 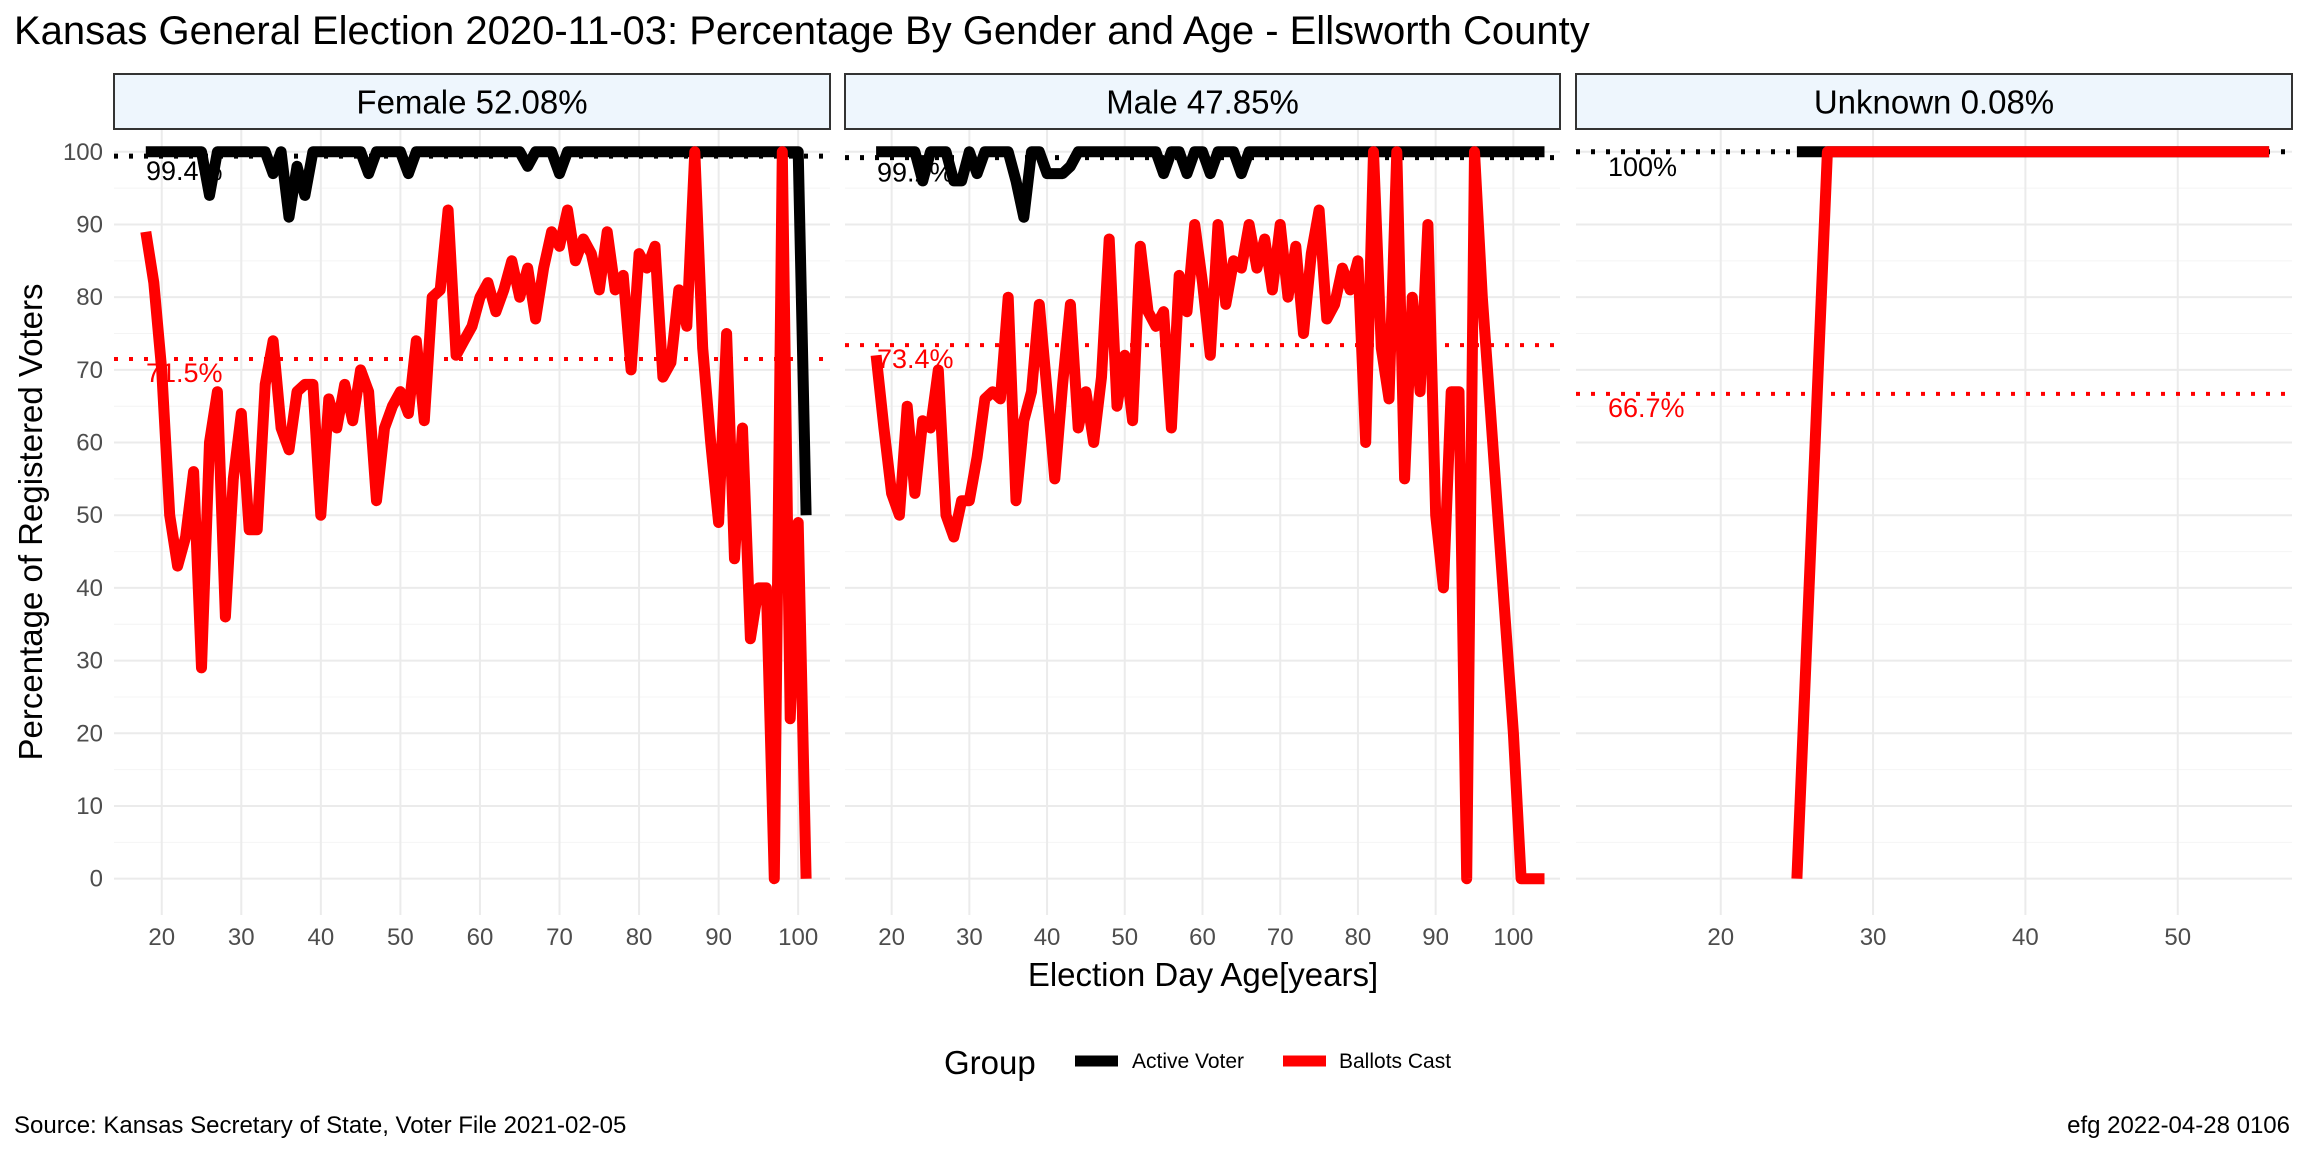 I want to click on active-mean-label: 99.4%, so click(x=184, y=171).